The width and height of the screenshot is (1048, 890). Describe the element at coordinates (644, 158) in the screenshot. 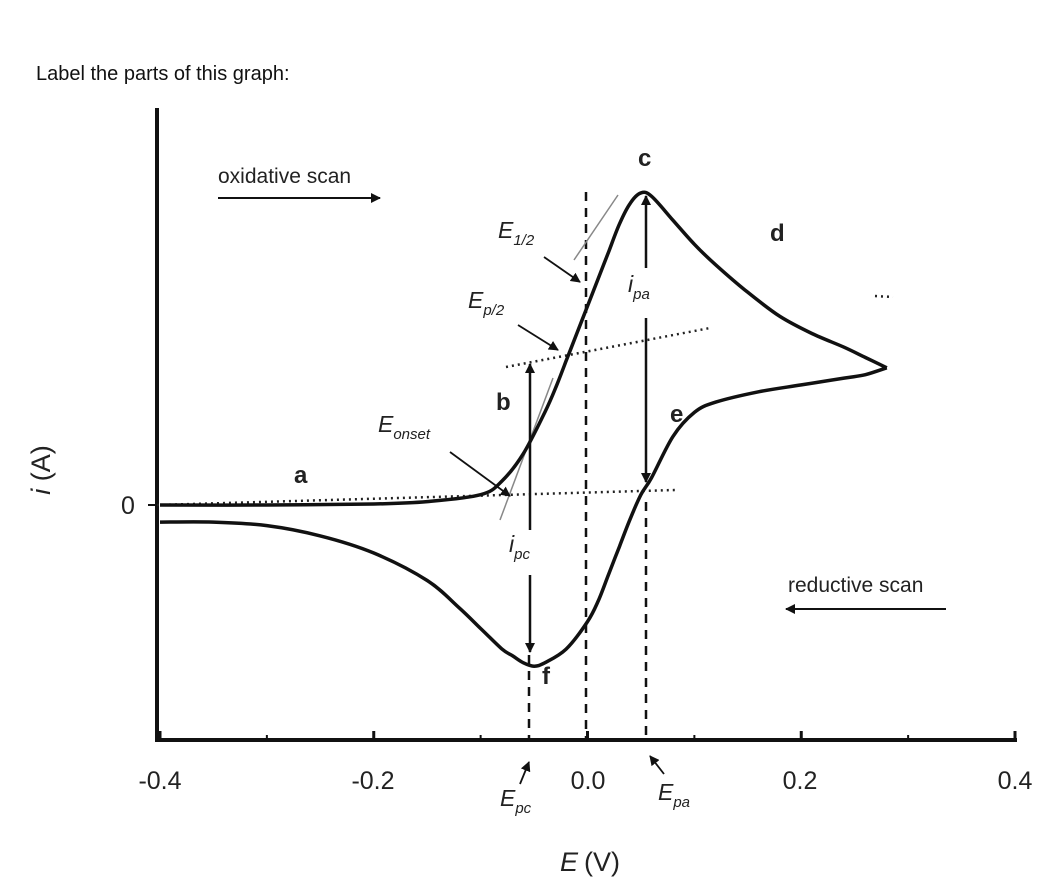

I see `part-label-c: c` at that location.